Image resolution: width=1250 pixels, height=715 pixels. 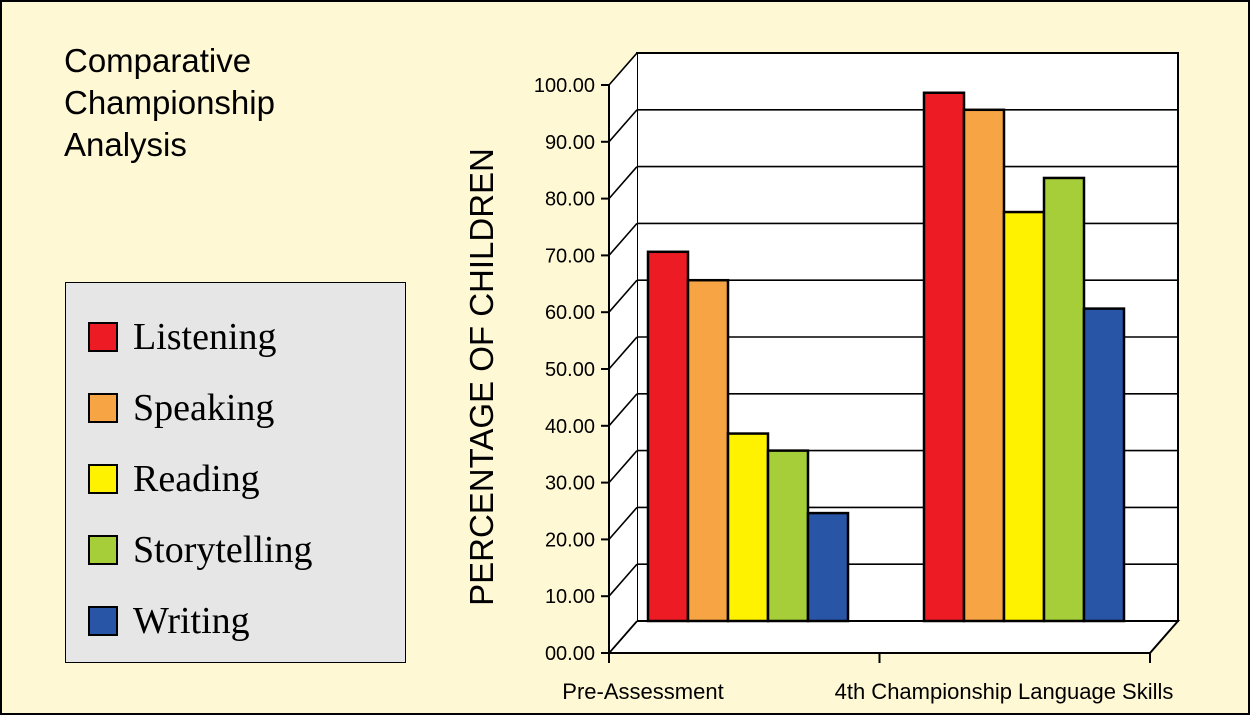 What do you see at coordinates (158, 60) in the screenshot?
I see `chart-title-line-1: Comparative` at bounding box center [158, 60].